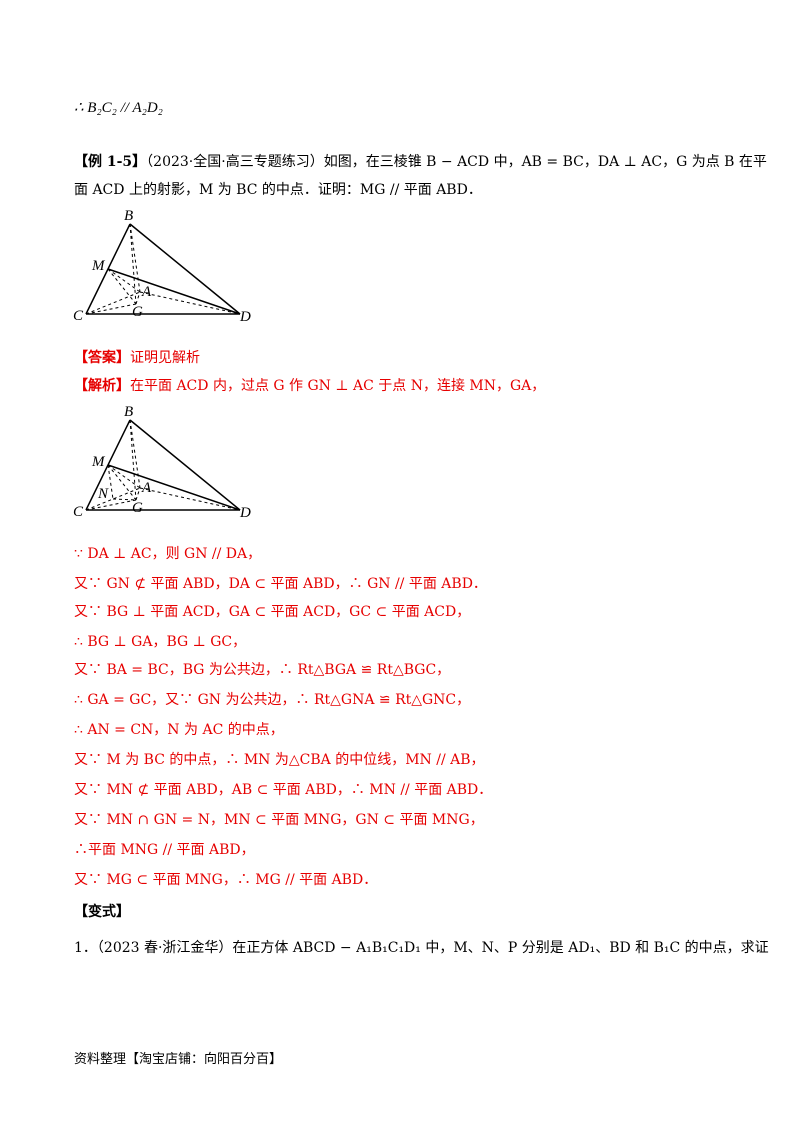 The height and width of the screenshot is (1132, 800). What do you see at coordinates (98, 462) in the screenshot?
I see `fig2-label-M: M` at bounding box center [98, 462].